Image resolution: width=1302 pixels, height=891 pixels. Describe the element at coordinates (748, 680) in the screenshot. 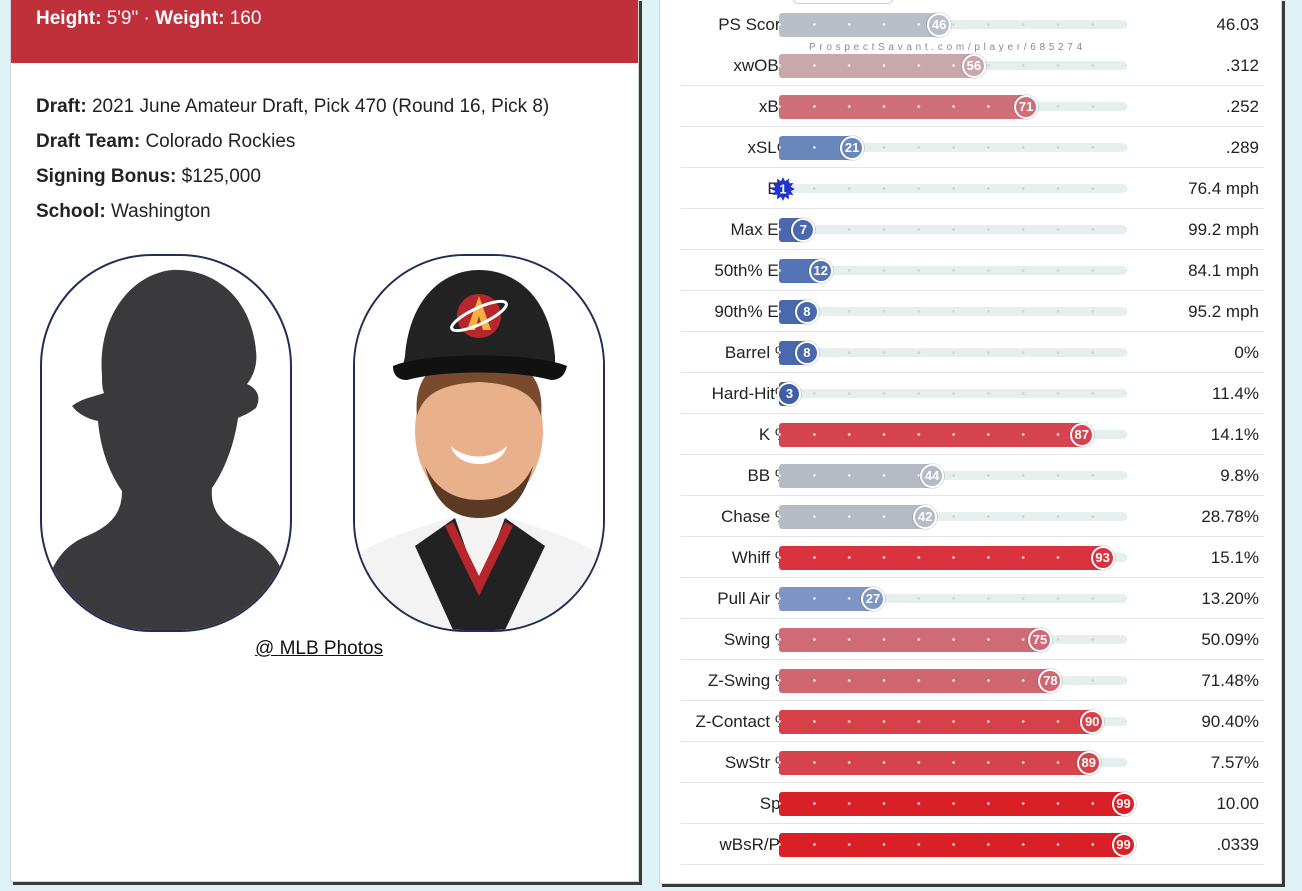

I see `metric-label: Z-Swing %` at that location.